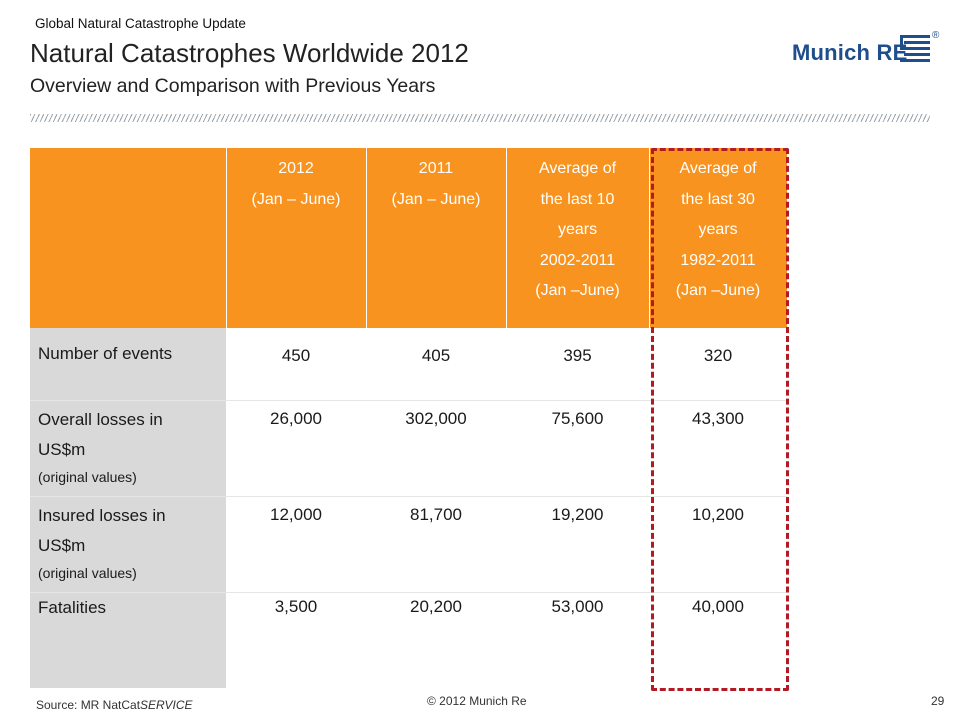 This screenshot has width=960, height=720. I want to click on table-cell: 19,200, so click(577, 544).